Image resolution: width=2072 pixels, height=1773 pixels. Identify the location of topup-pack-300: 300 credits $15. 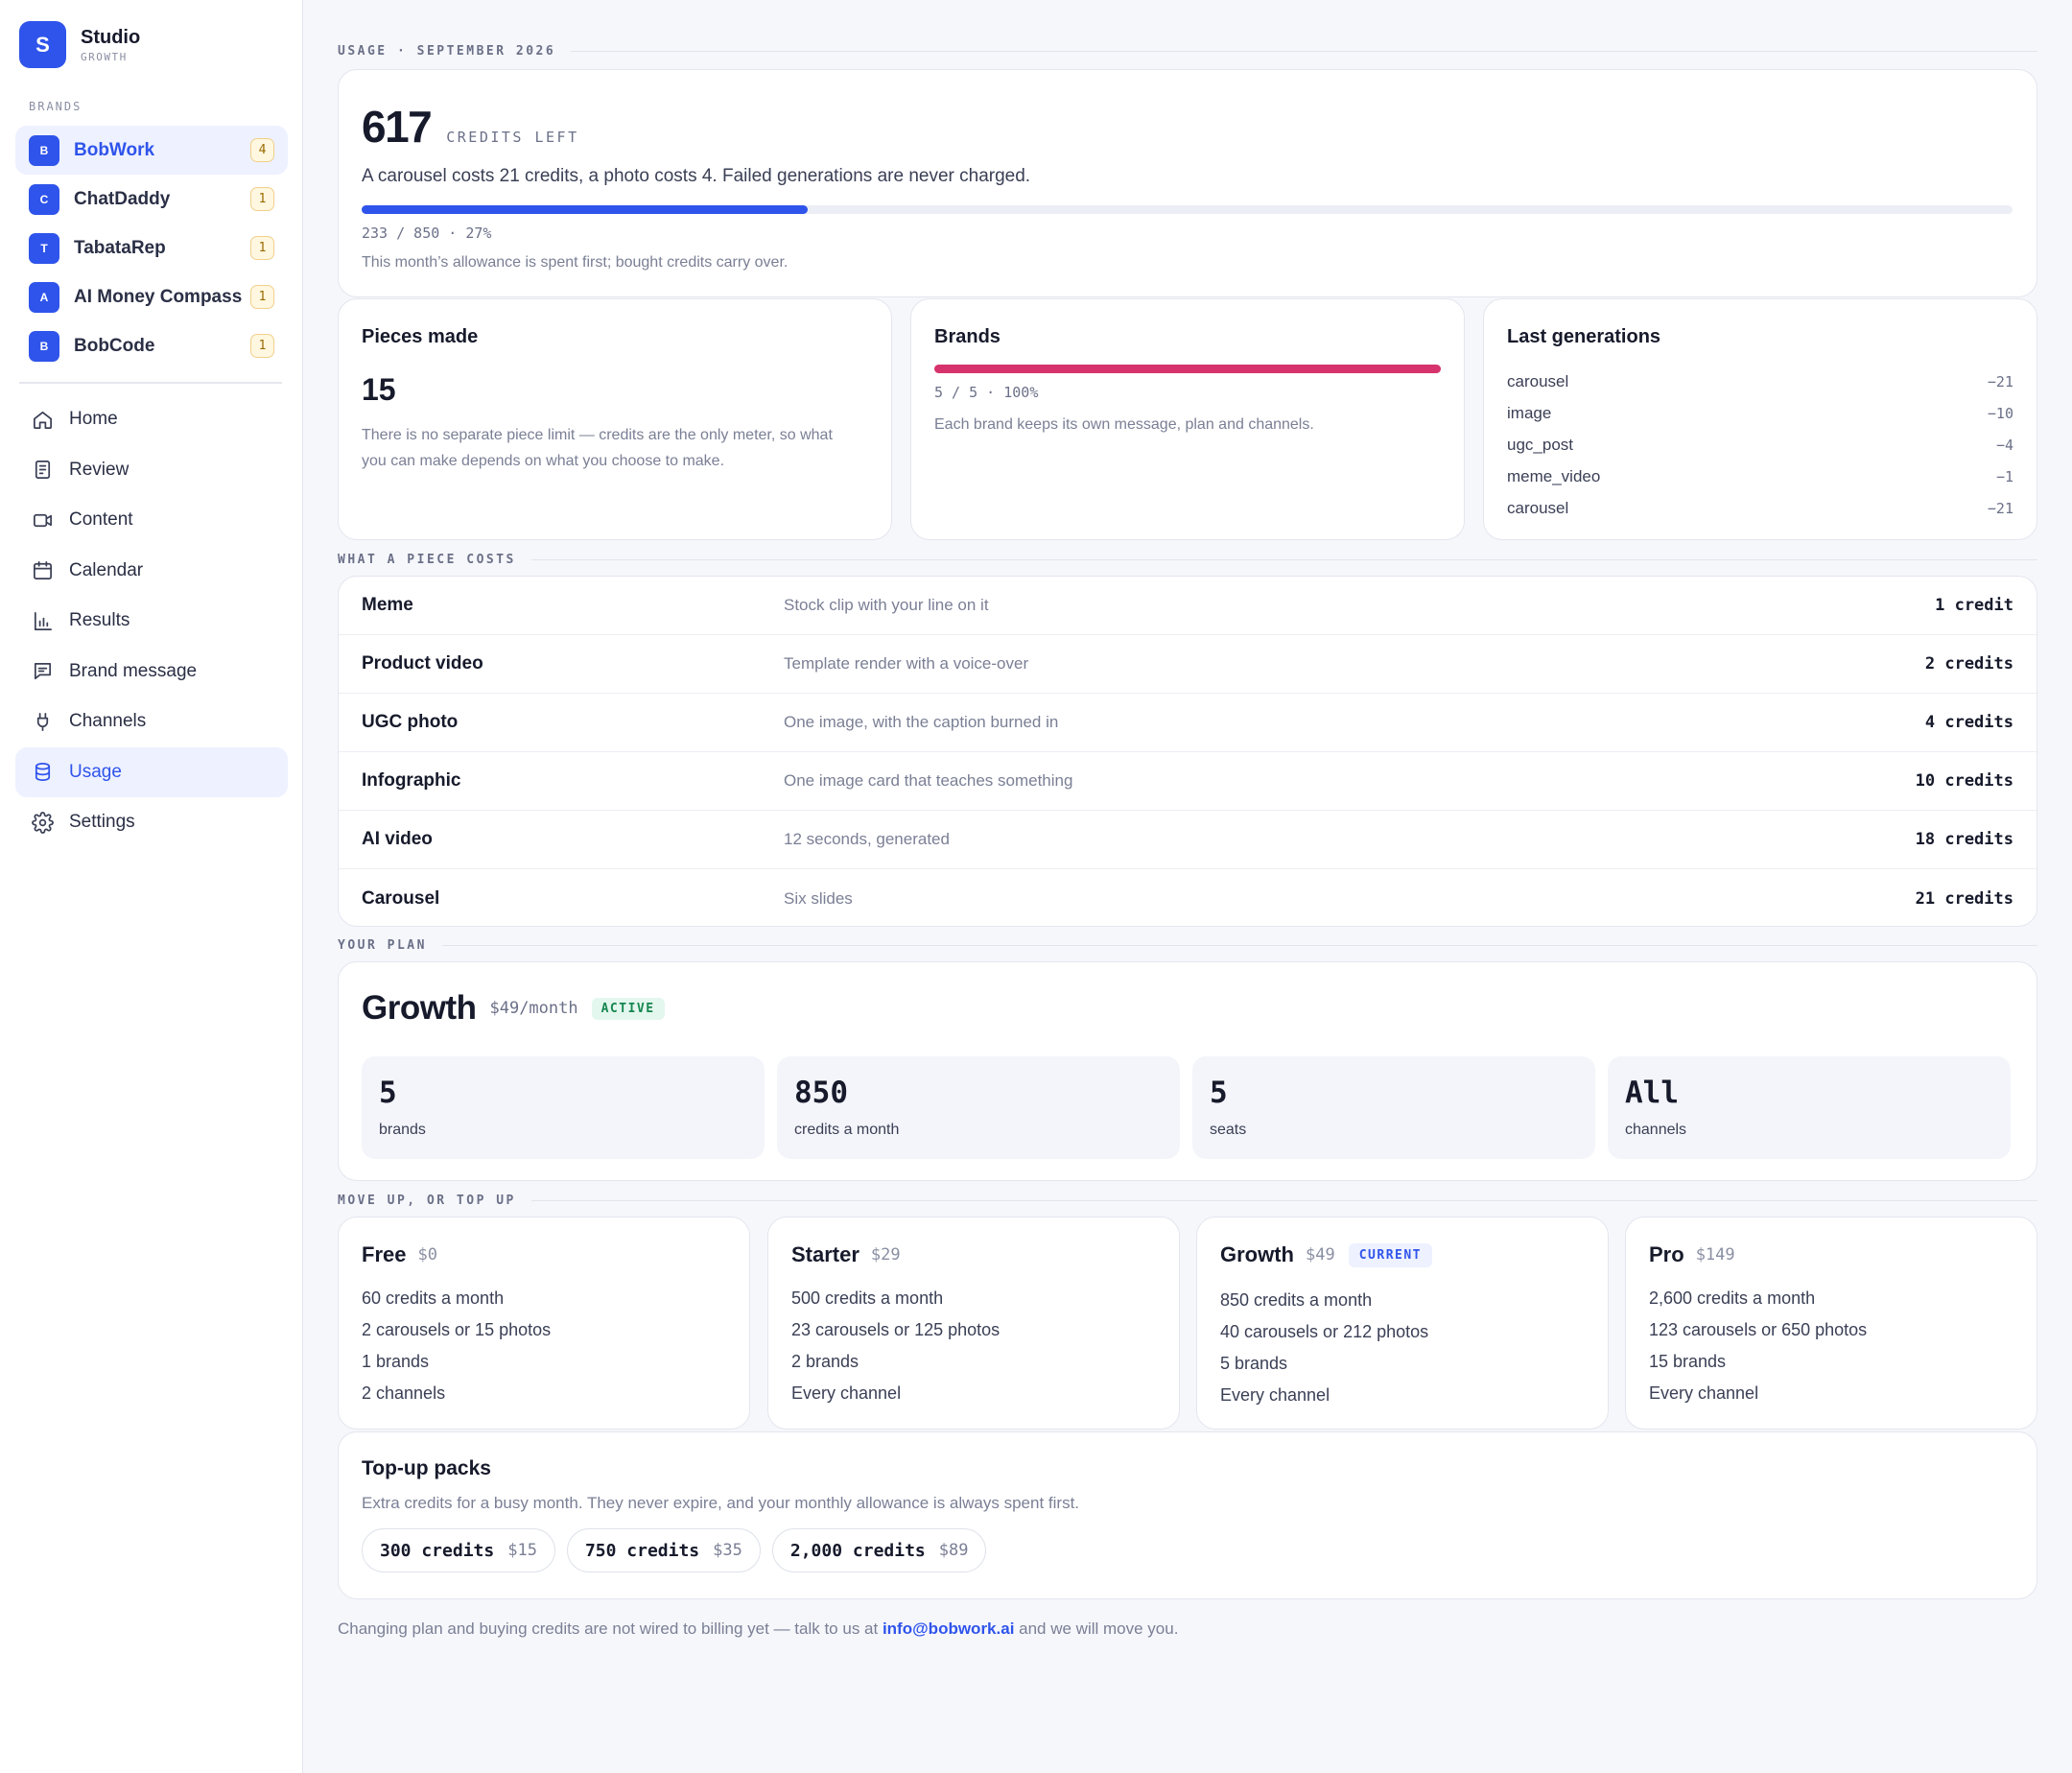
(458, 1550).